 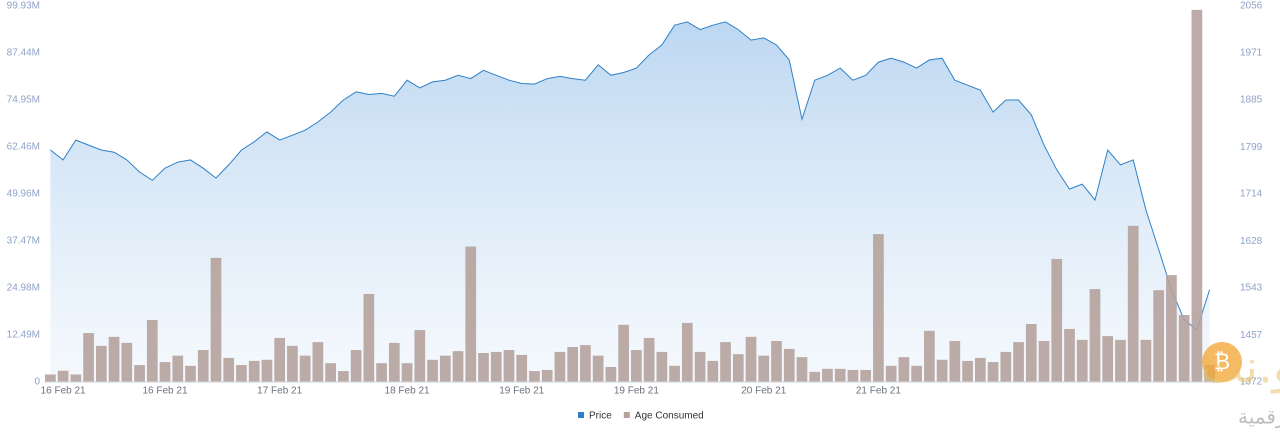 I want to click on y-tick-label: 99.93M, so click(x=23, y=6).